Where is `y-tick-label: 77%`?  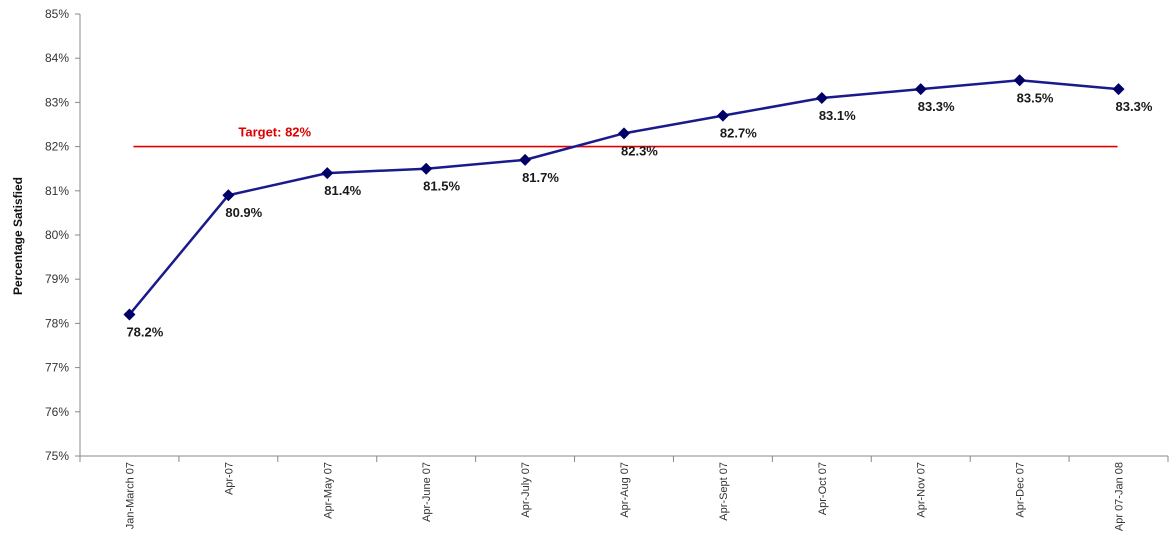 y-tick-label: 77% is located at coordinates (57, 368).